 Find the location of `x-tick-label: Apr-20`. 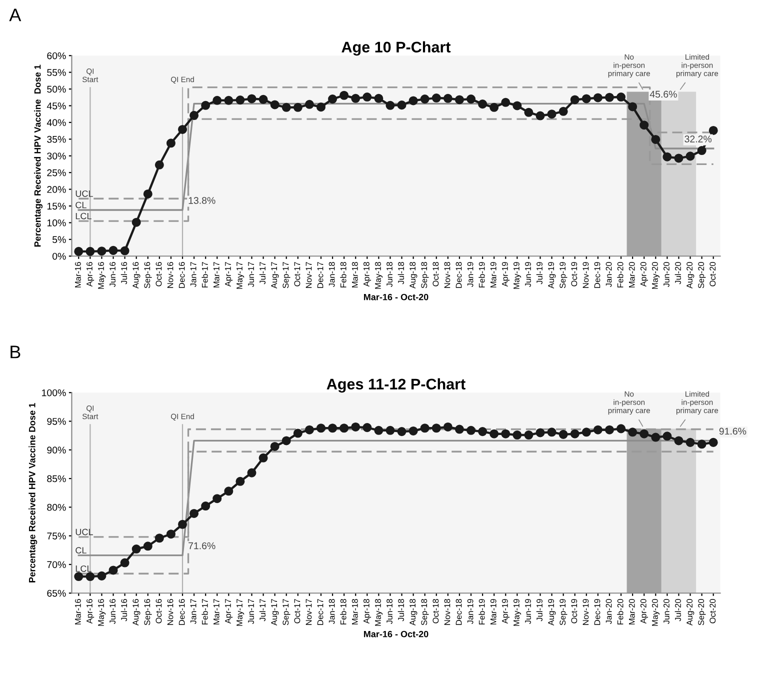

x-tick-label: Apr-20 is located at coordinates (644, 274).